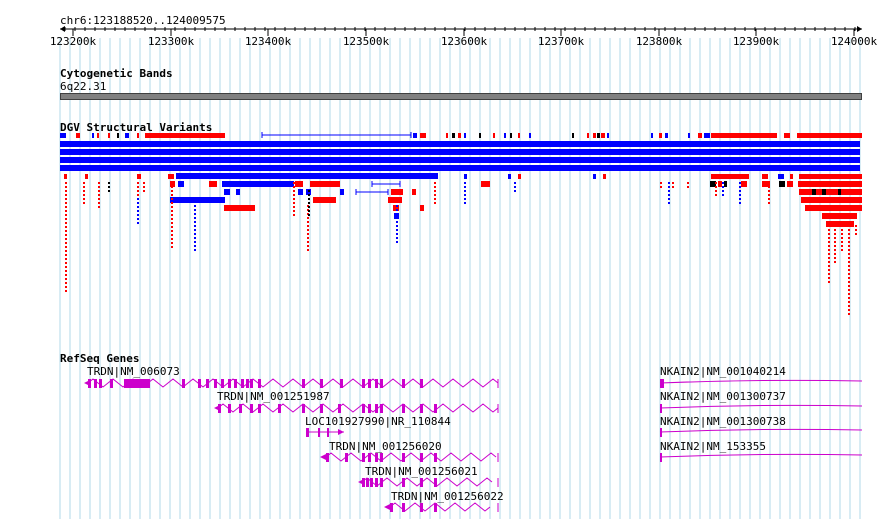 The image size is (890, 519). I want to click on gene-label: TRDN|NM_001256022, so click(447, 496).